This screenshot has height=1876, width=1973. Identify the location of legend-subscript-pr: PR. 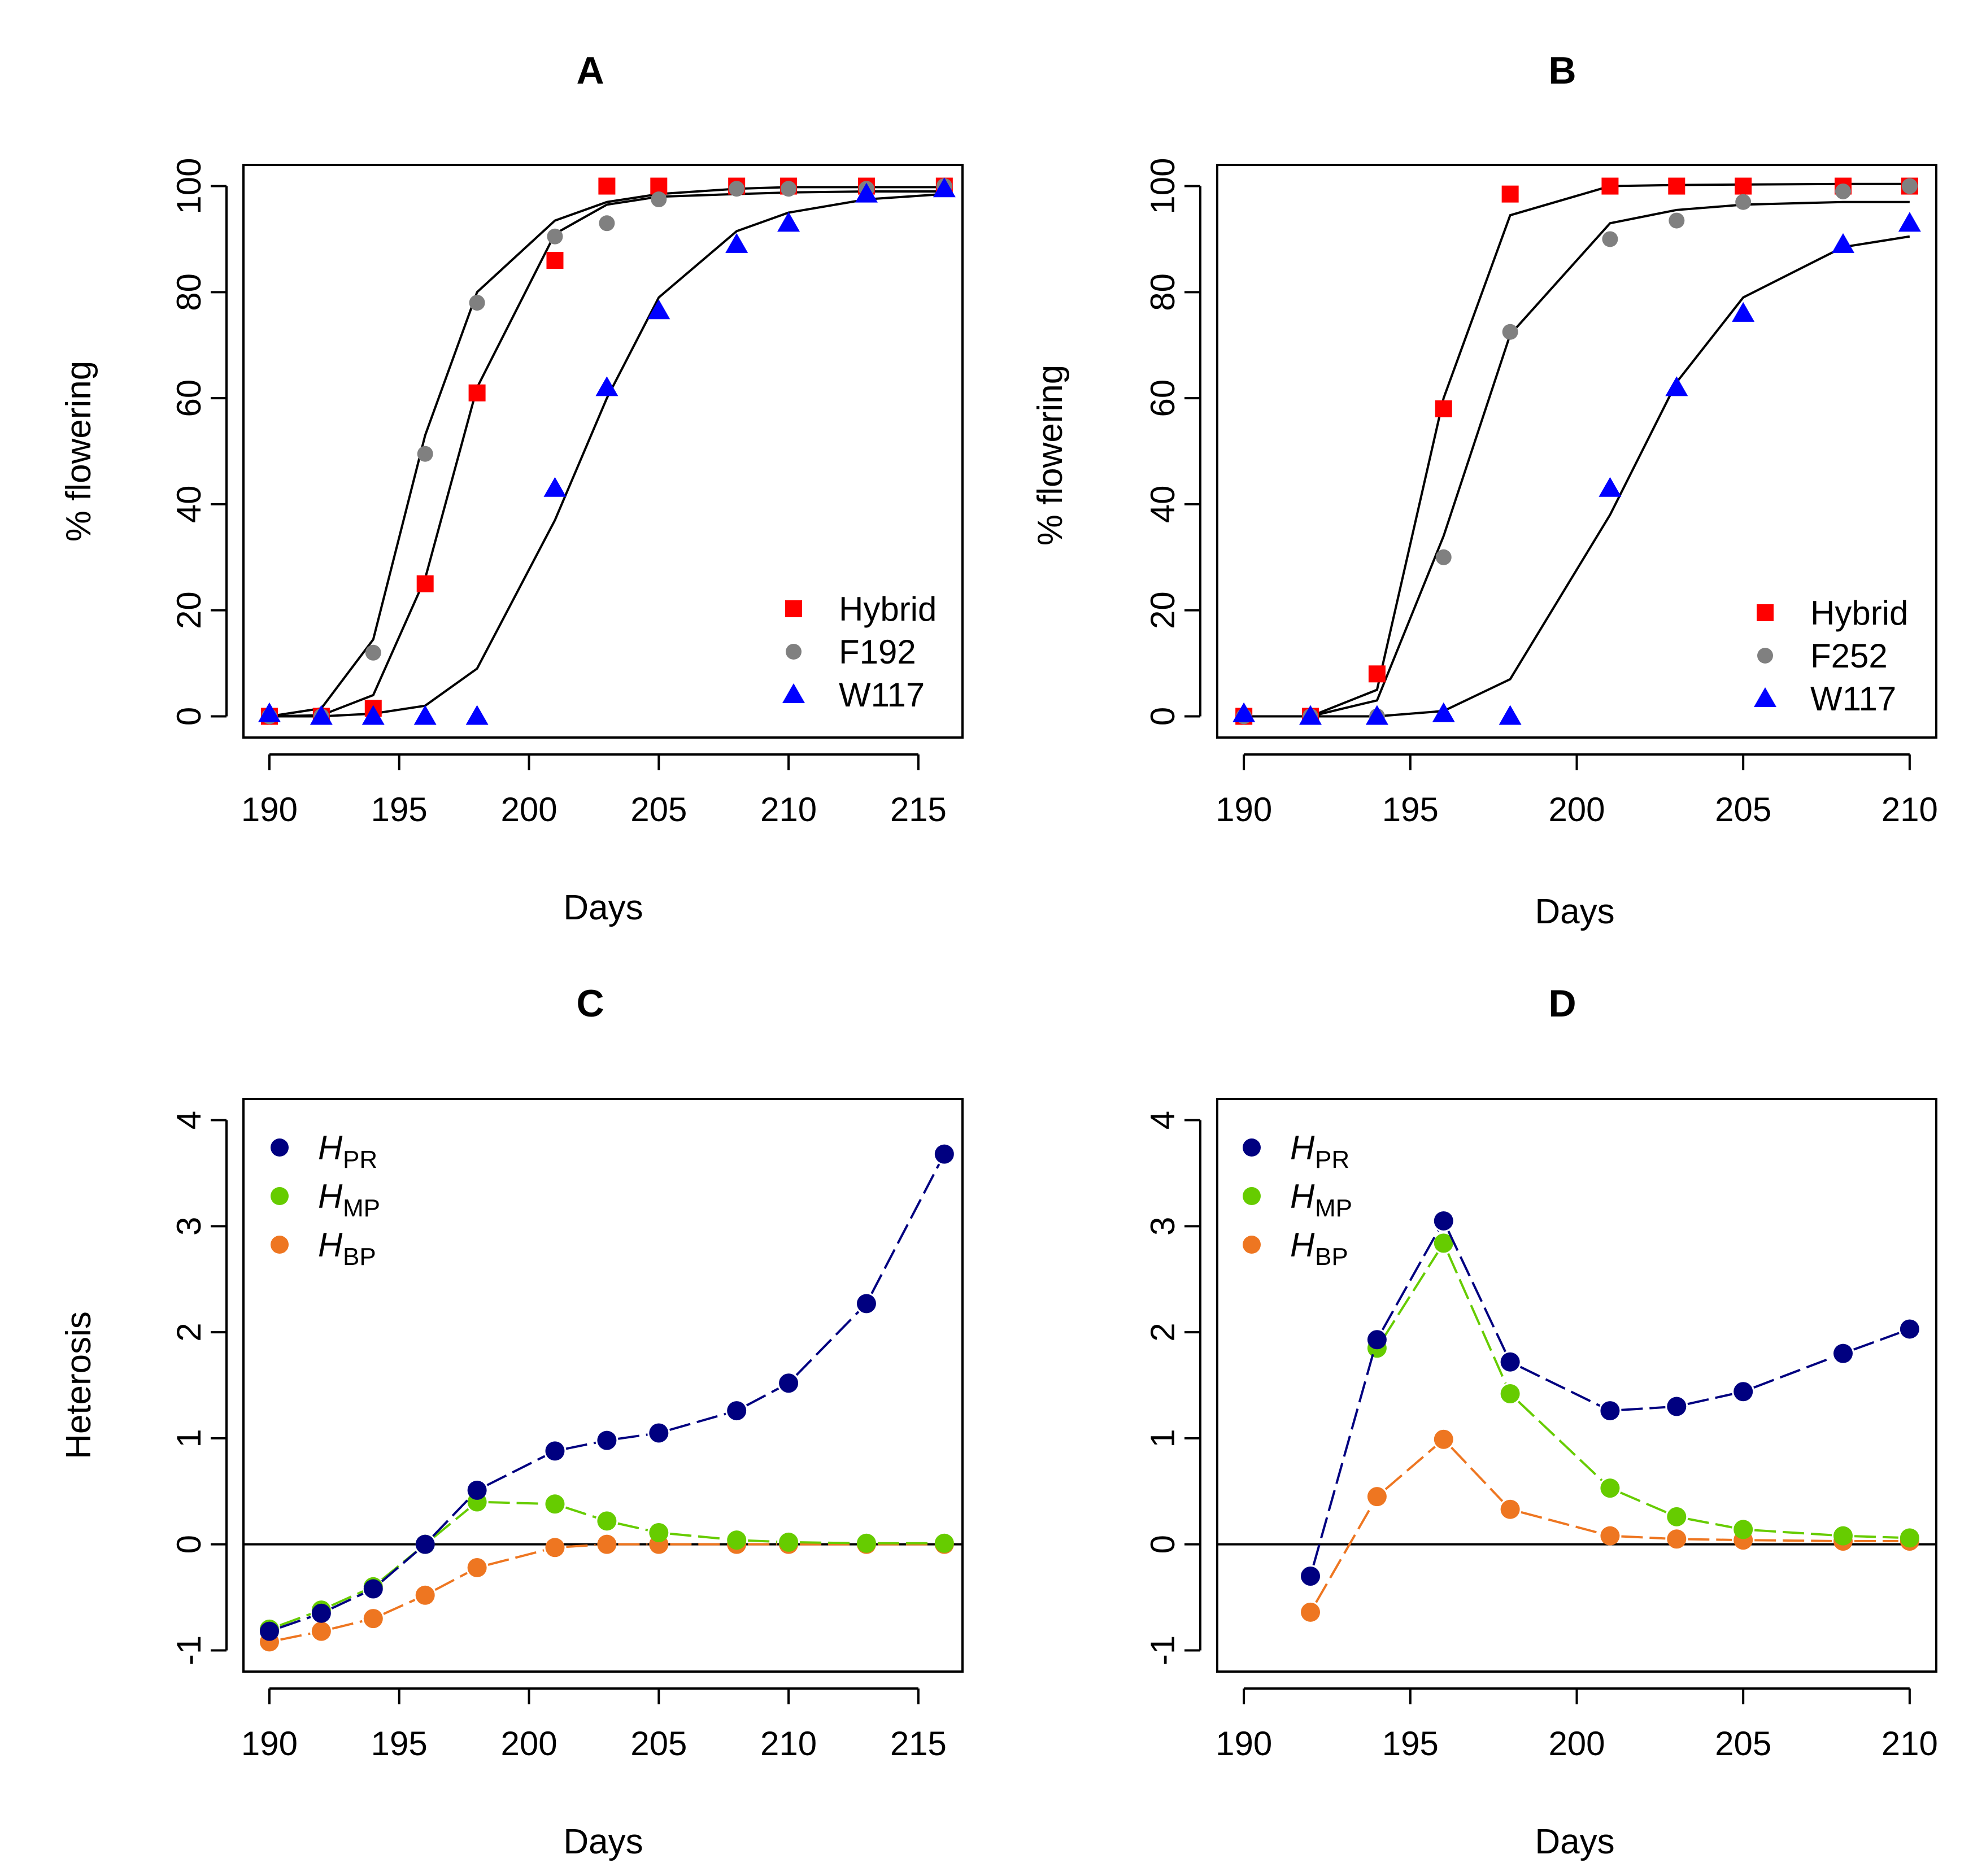
(1332, 1159).